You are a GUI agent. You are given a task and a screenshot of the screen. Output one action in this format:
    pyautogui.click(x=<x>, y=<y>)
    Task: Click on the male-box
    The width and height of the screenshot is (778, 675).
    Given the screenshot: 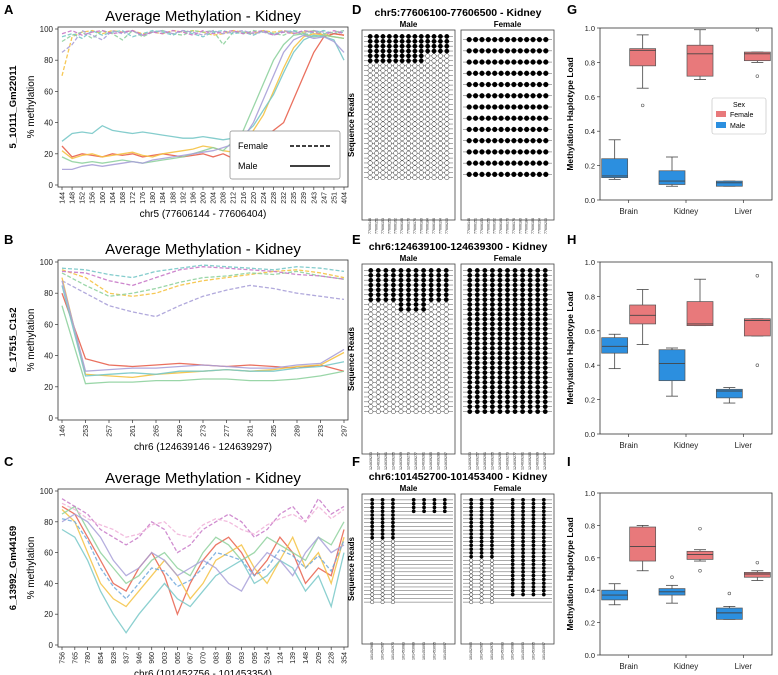 What is the action you would take?
    pyautogui.click(x=729, y=613)
    